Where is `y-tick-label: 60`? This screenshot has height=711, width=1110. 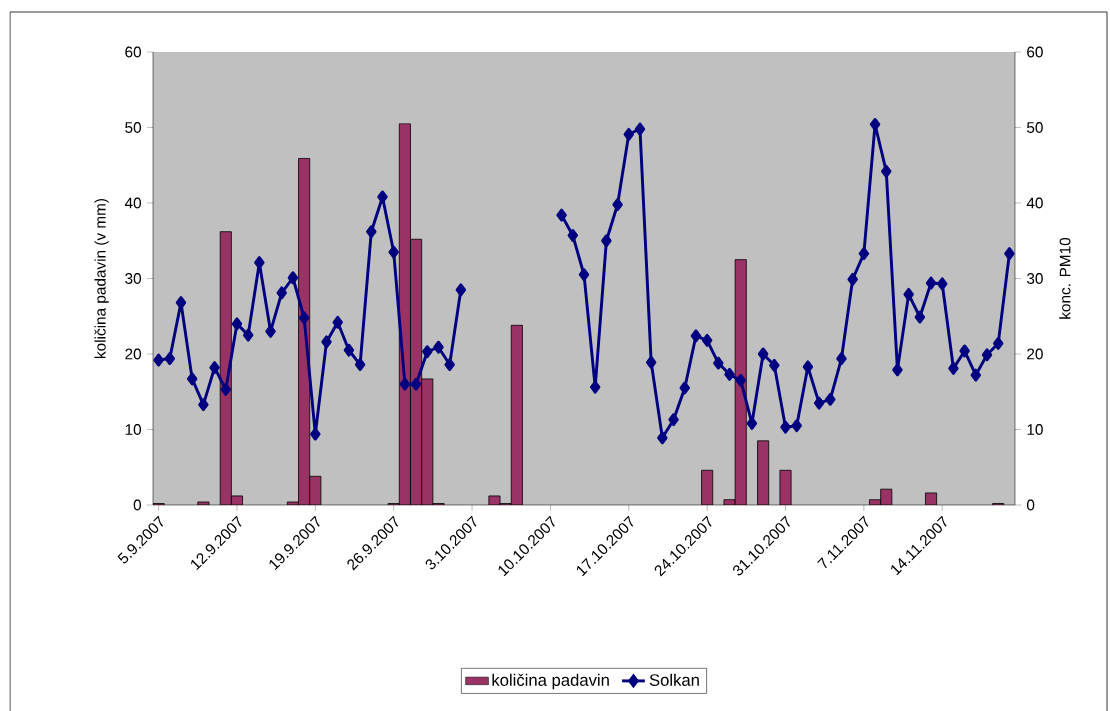
y-tick-label: 60 is located at coordinates (133, 52).